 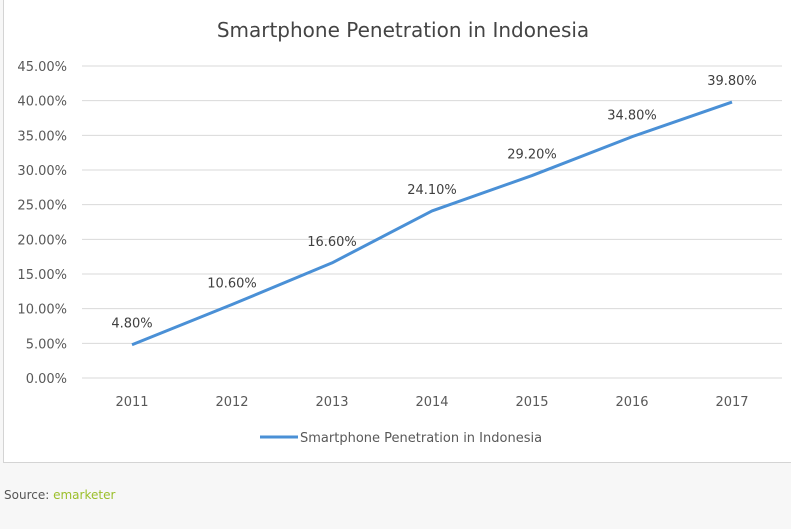 What do you see at coordinates (332, 242) in the screenshot?
I see `data-label: 16.60%` at bounding box center [332, 242].